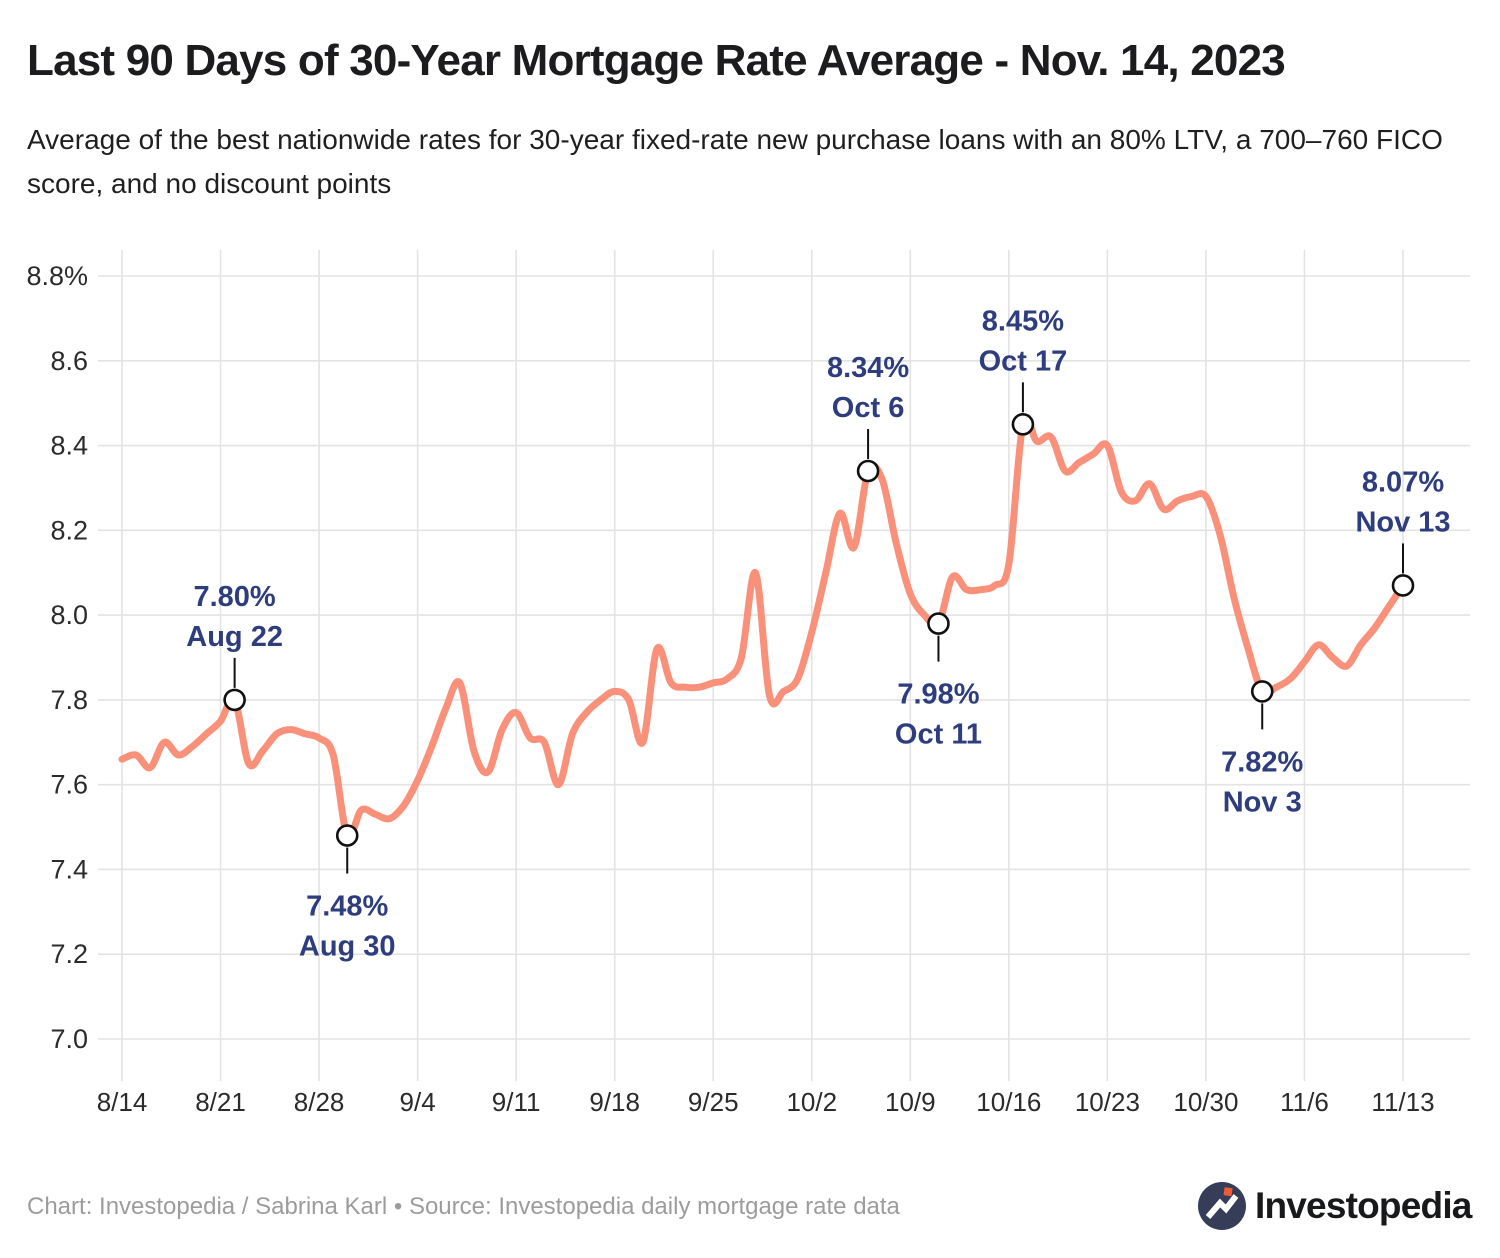 The image size is (1500, 1258). I want to click on annotation-date-label: Aug 30, so click(347, 947).